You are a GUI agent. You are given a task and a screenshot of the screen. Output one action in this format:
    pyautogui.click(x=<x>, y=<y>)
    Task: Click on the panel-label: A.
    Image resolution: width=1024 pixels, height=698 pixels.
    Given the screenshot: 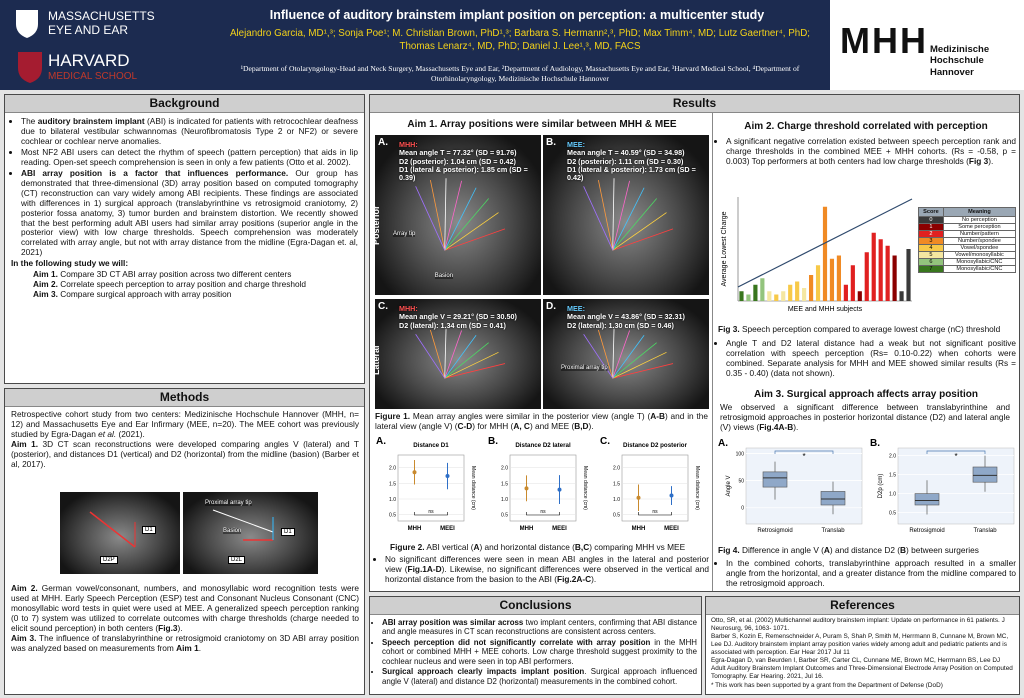 What is the action you would take?
    pyautogui.click(x=381, y=441)
    